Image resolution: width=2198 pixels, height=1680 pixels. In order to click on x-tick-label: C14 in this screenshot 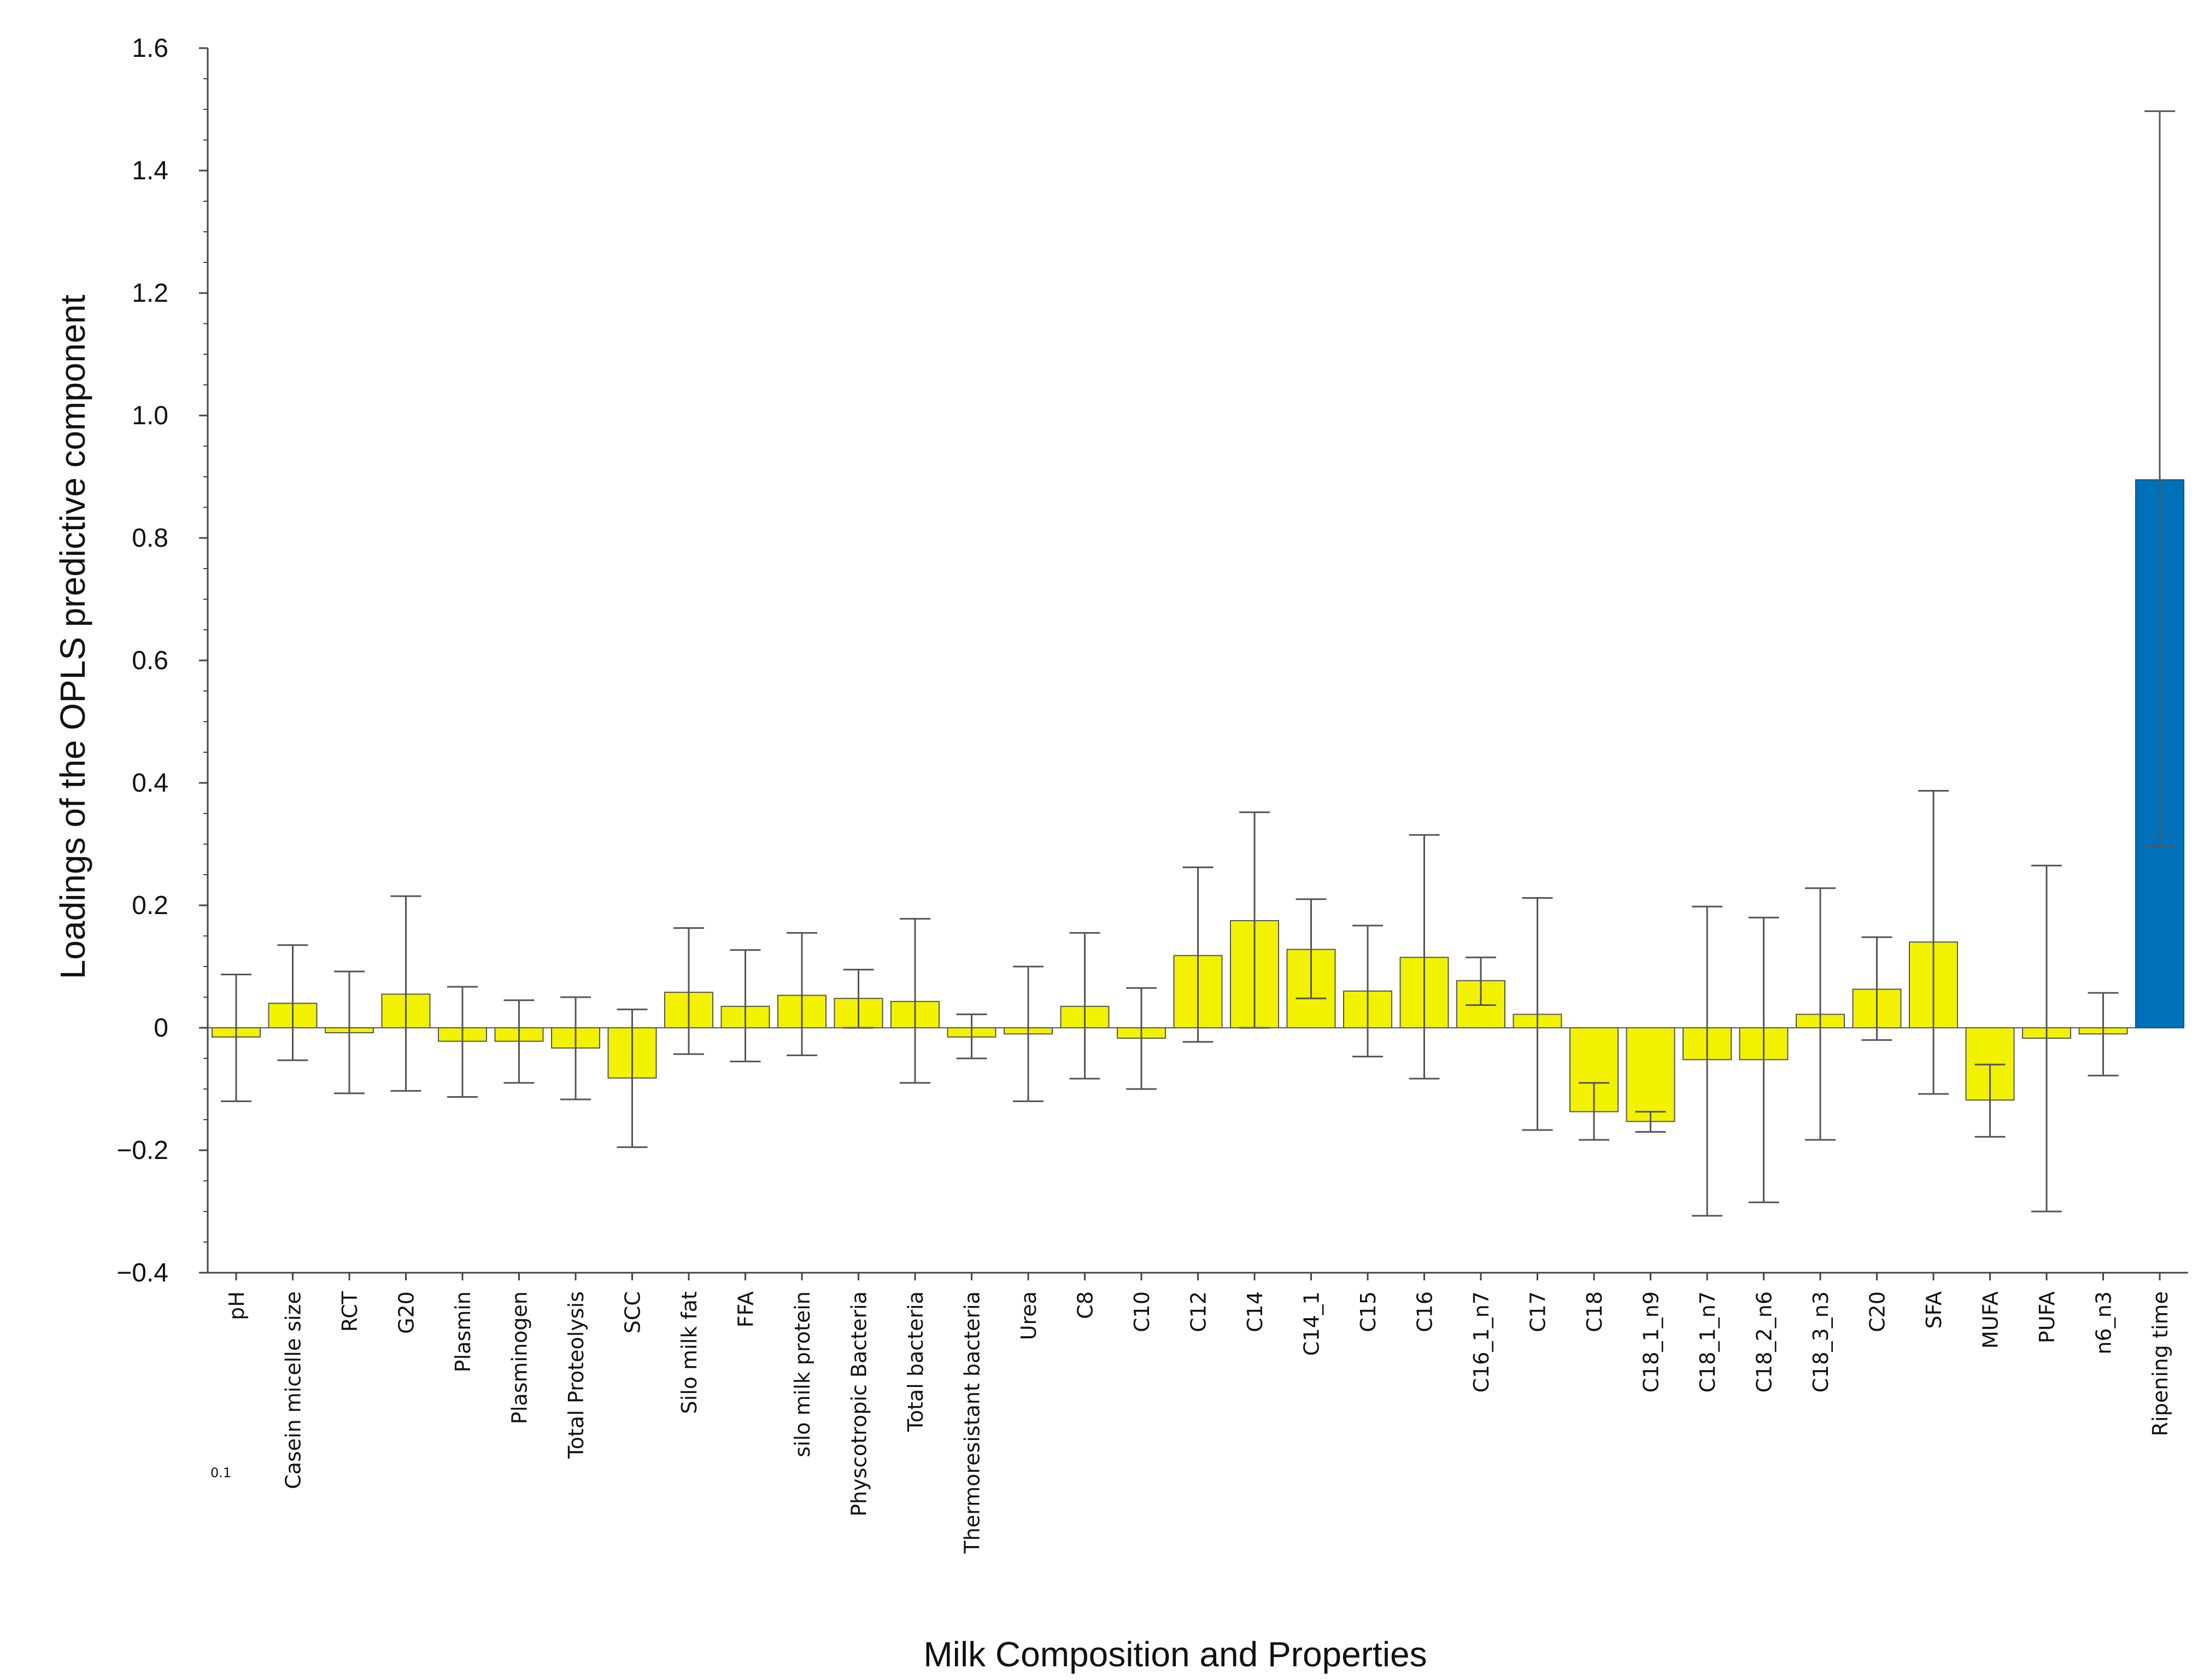, I will do `click(1255, 1311)`.